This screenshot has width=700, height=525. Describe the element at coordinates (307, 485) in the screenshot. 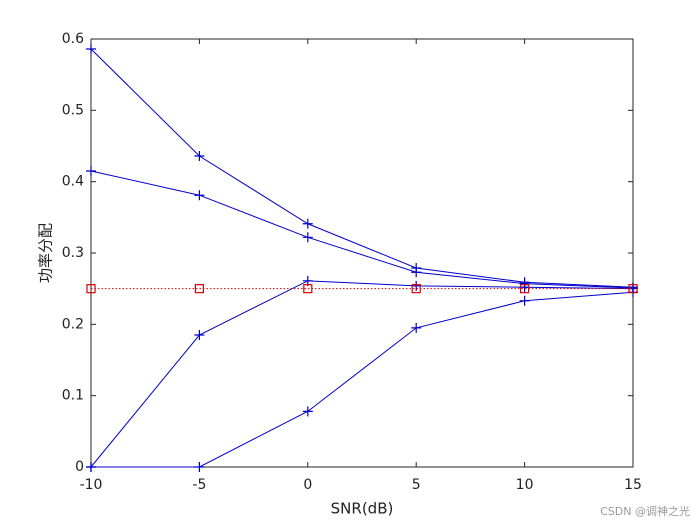

I see `x-tick-label: 0` at that location.